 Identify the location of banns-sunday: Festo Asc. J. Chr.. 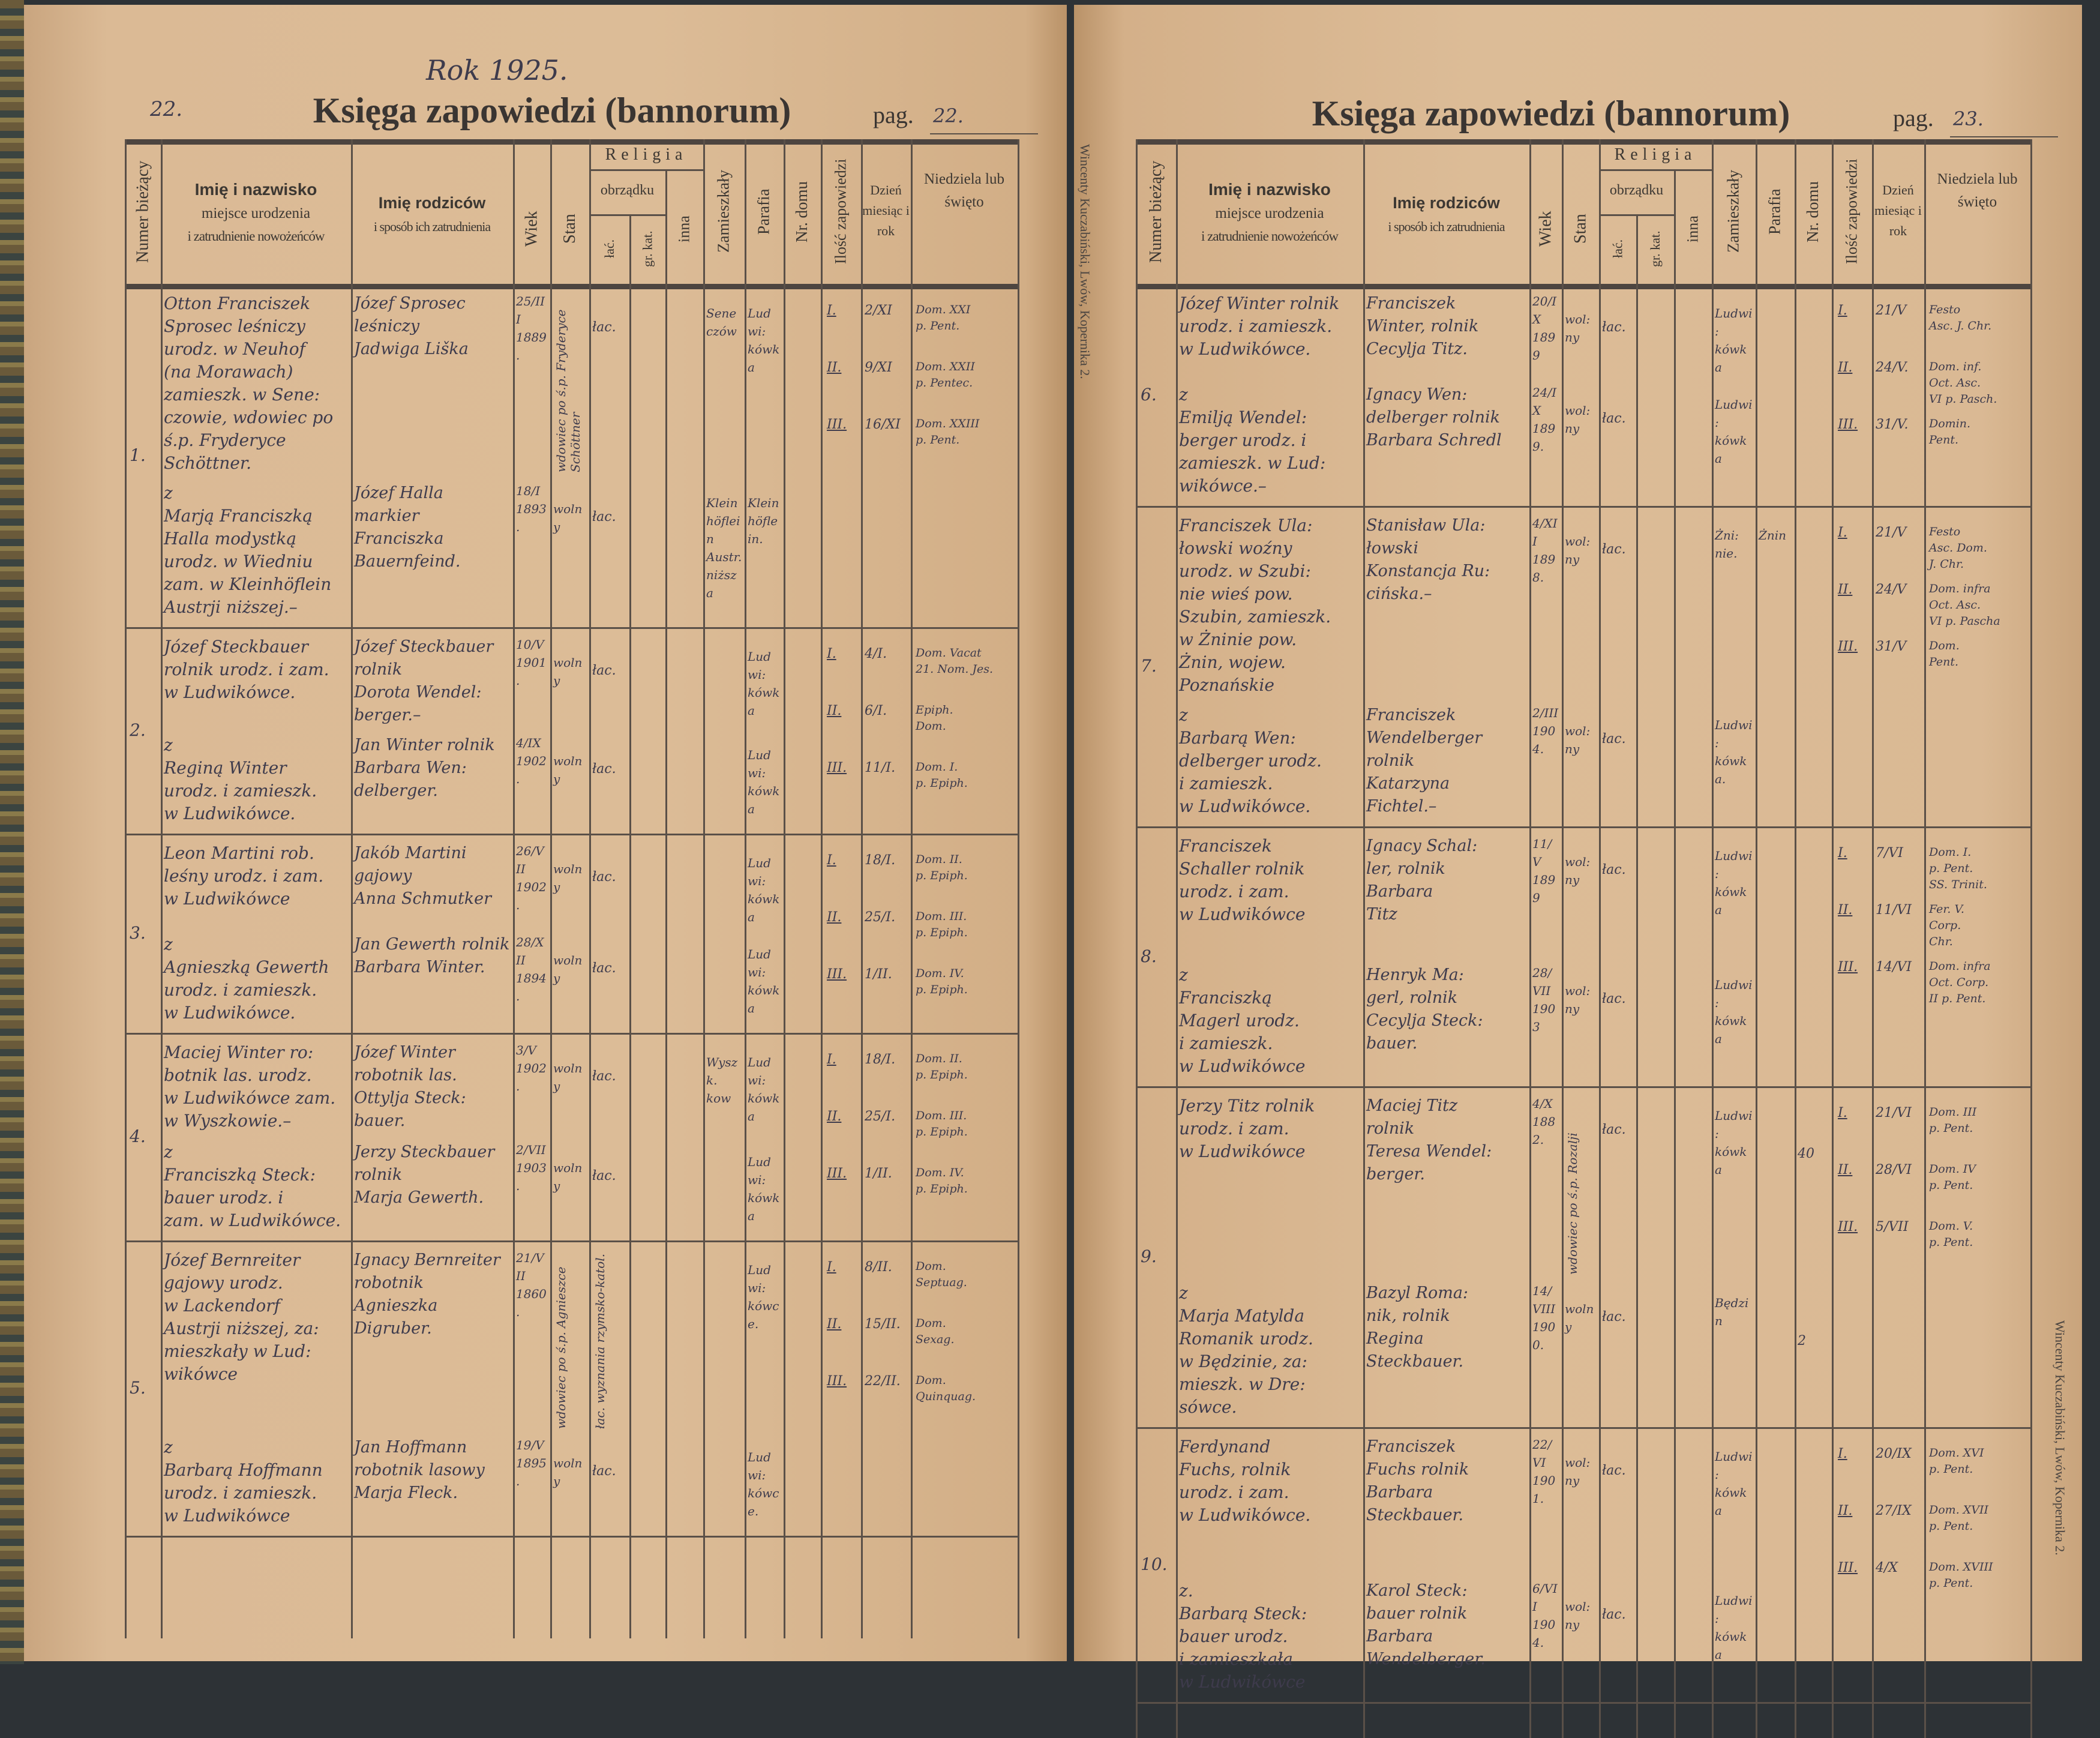
(1960, 318).